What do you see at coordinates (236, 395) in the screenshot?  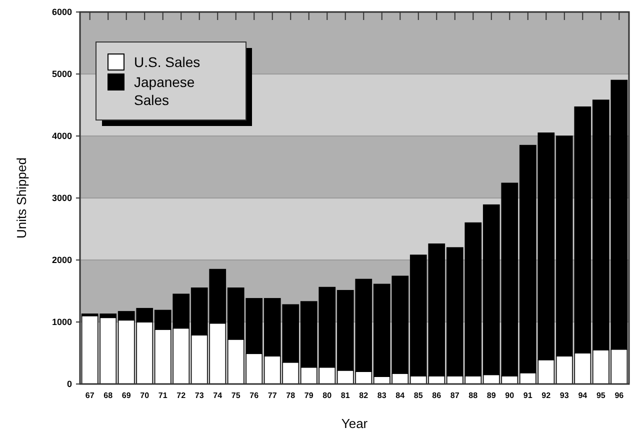 I see `x-tick-label: 75` at bounding box center [236, 395].